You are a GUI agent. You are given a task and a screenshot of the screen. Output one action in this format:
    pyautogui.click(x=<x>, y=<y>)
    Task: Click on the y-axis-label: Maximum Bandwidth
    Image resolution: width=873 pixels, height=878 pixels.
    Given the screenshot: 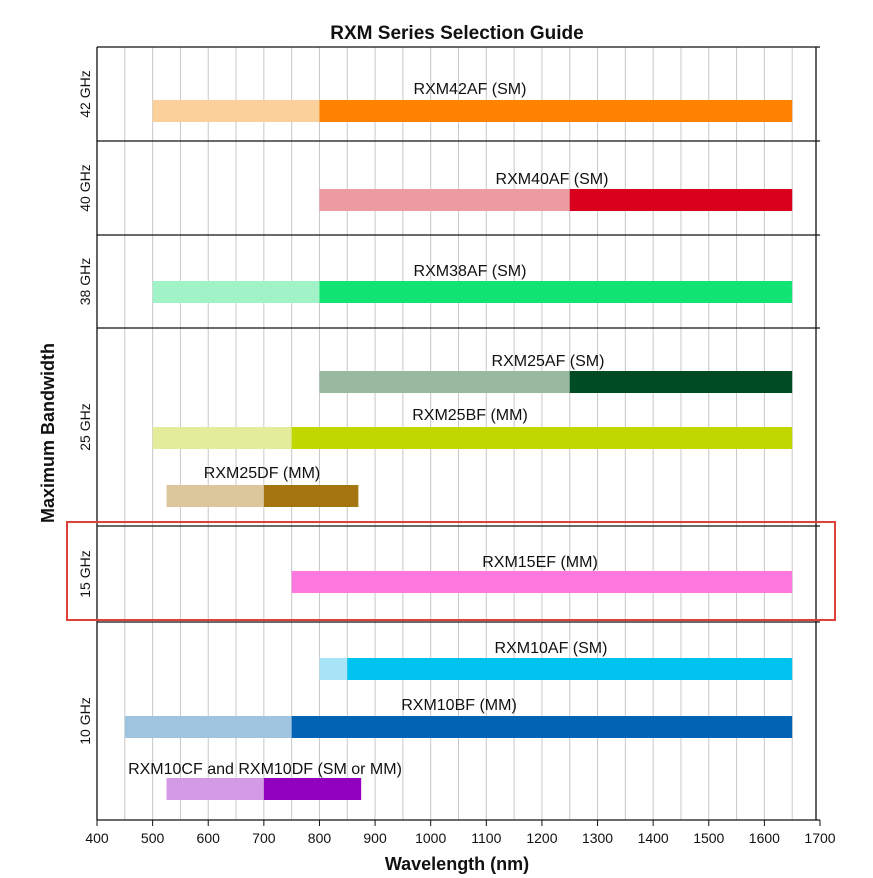 What is the action you would take?
    pyautogui.click(x=48, y=433)
    